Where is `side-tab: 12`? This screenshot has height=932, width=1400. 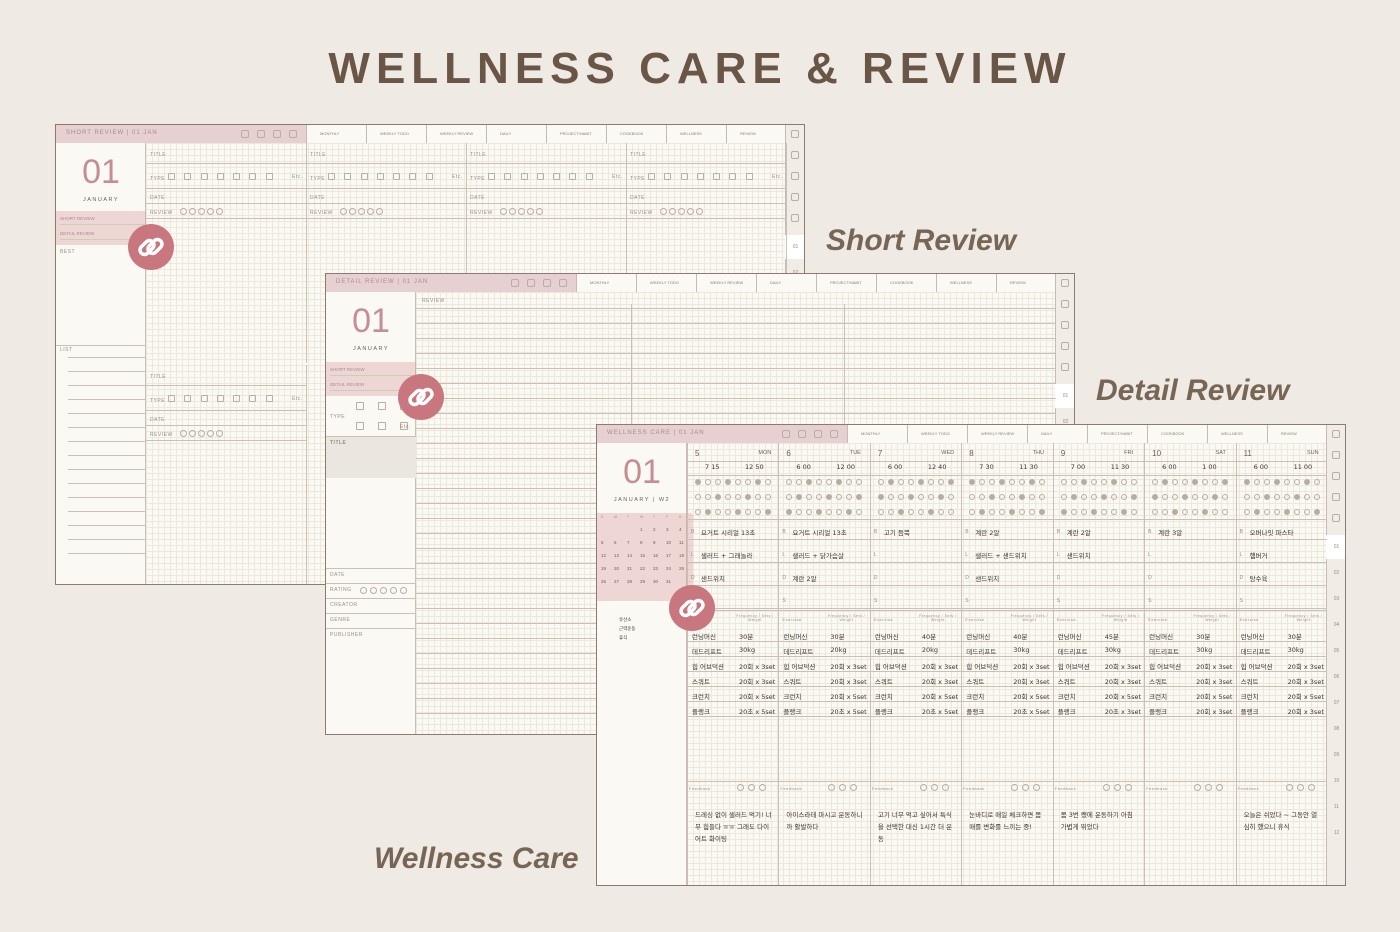 side-tab: 12 is located at coordinates (1336, 833).